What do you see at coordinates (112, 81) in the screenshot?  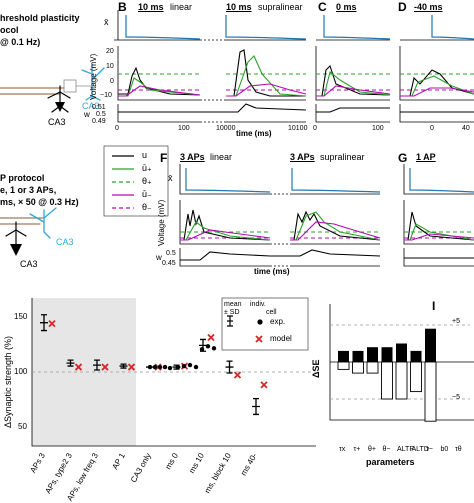 I see `panel-b-tick-0: 0` at bounding box center [112, 81].